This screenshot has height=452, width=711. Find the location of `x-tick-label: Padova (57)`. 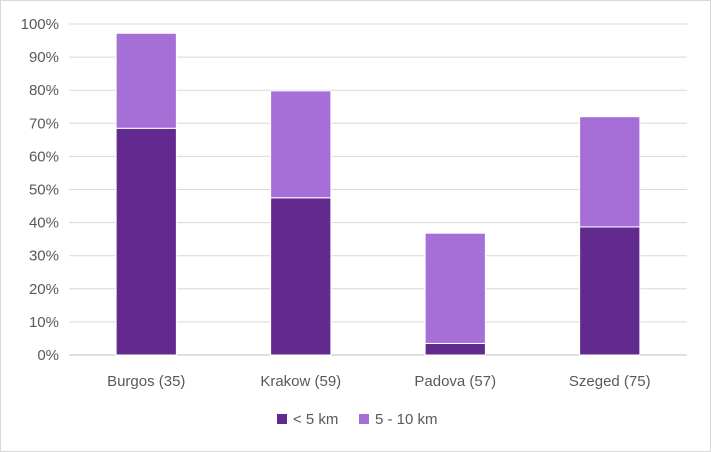

x-tick-label: Padova (57) is located at coordinates (455, 381).